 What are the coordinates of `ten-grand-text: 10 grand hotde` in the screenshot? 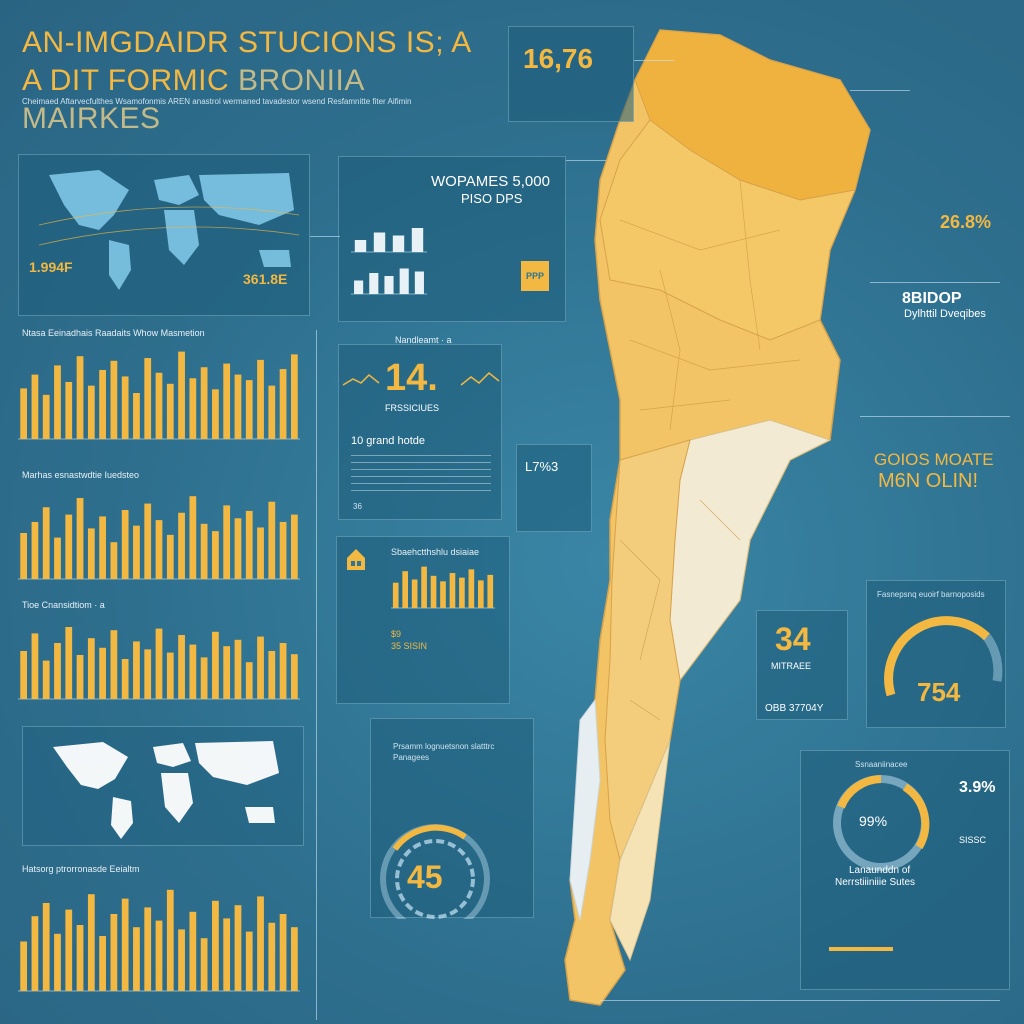 It's located at (388, 441).